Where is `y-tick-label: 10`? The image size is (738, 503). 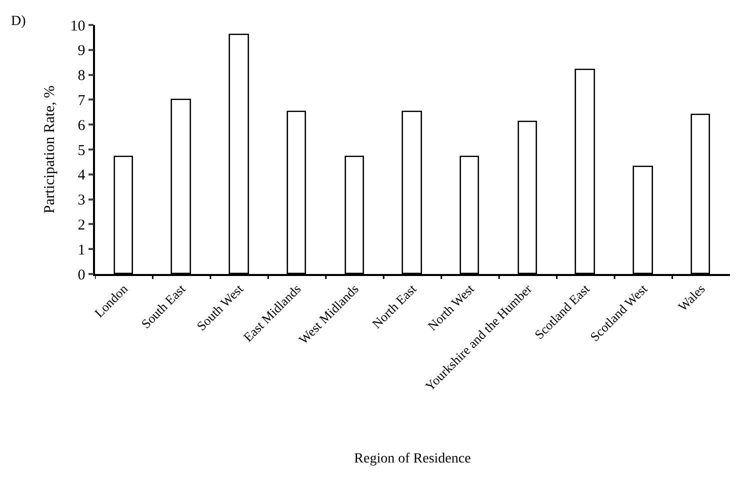
y-tick-label: 10 is located at coordinates (78, 26).